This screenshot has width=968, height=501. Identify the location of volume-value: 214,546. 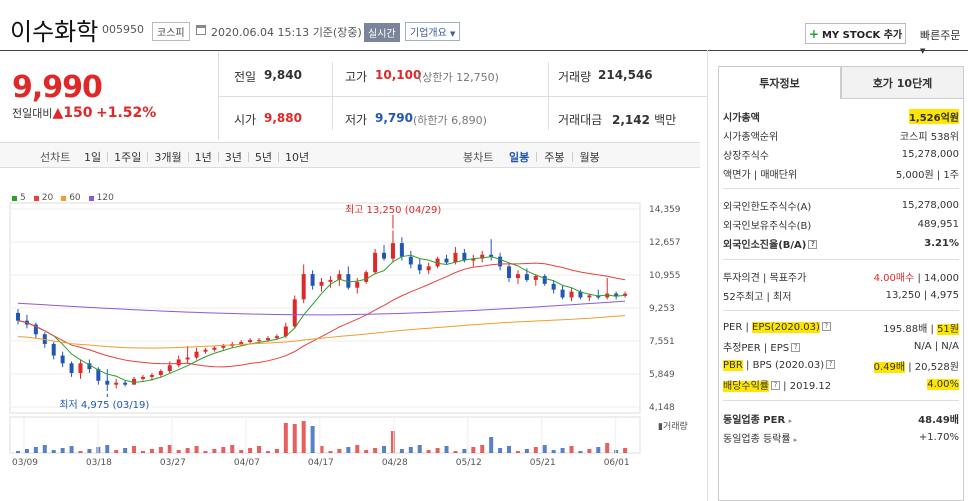
(625, 75).